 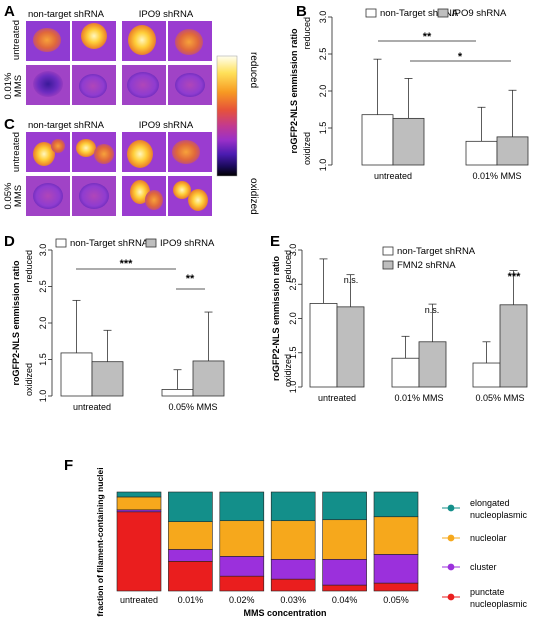 I want to click on panel-letter-E: E, so click(x=275, y=241).